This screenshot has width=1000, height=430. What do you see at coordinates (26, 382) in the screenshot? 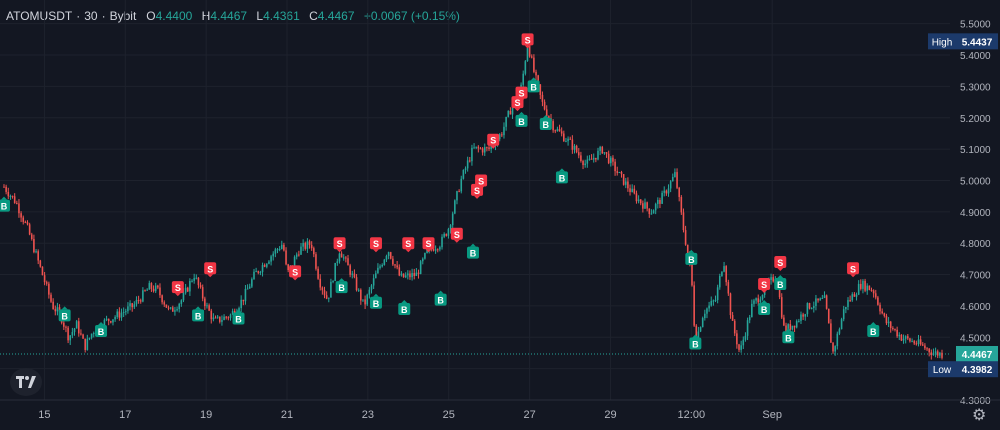
I see `tradingview-logo-icon` at bounding box center [26, 382].